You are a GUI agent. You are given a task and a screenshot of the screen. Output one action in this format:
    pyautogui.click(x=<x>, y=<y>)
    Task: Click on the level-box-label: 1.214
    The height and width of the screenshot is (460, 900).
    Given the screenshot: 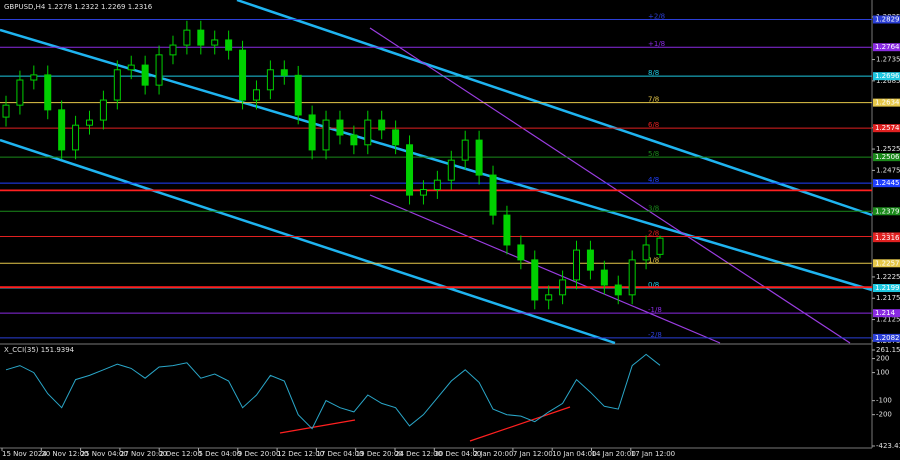 What is the action you would take?
    pyautogui.click(x=885, y=313)
    